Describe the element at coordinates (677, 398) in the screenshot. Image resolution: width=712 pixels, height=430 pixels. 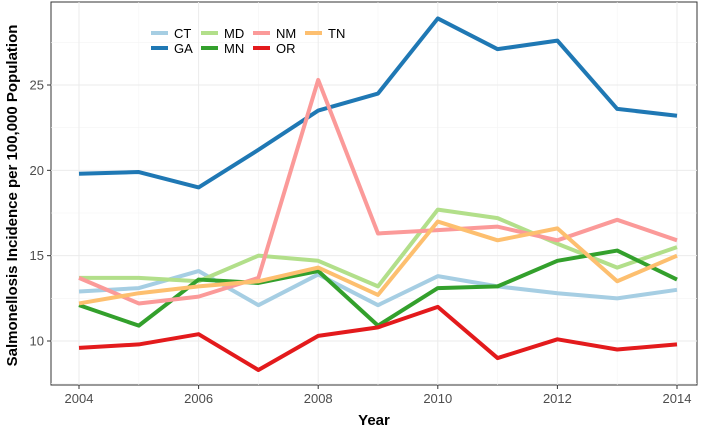
I see `x-tick-label: 2014` at that location.